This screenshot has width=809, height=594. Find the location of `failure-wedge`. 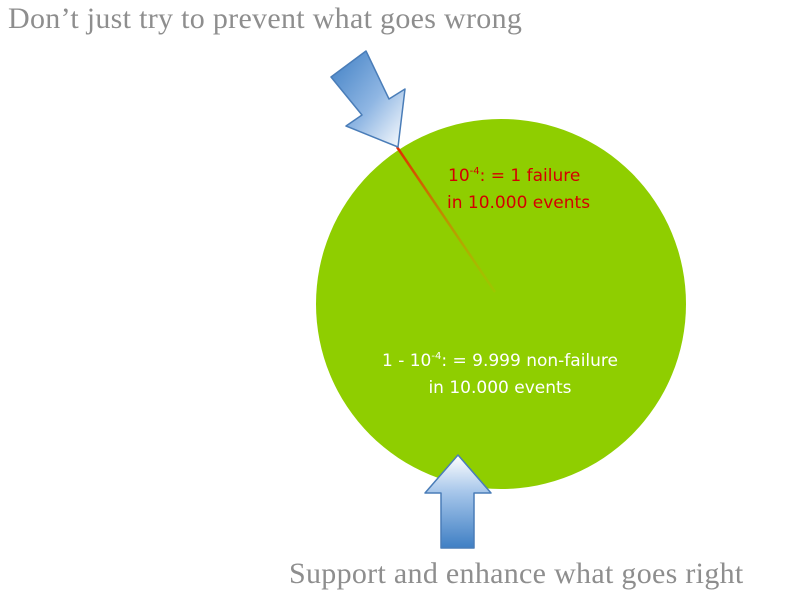

failure-wedge is located at coordinates (446, 219).